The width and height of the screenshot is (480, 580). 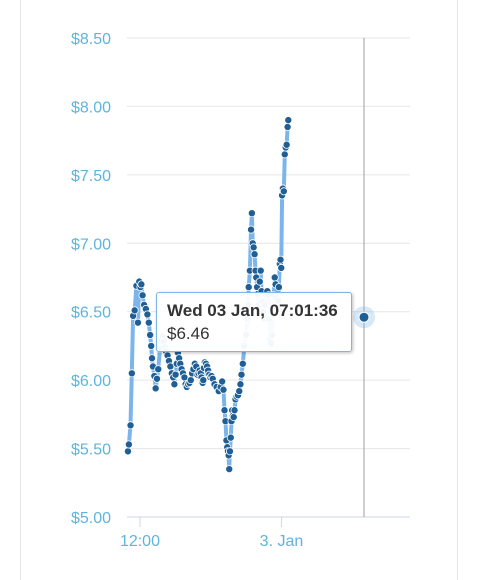 What do you see at coordinates (91, 518) in the screenshot?
I see `y-tick-label: $5.00` at bounding box center [91, 518].